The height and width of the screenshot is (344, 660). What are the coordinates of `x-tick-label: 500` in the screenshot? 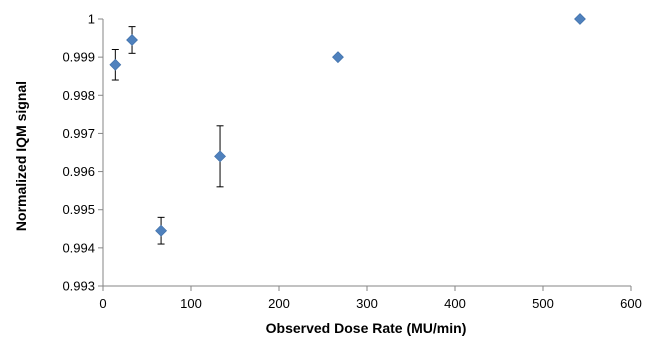 It's located at (543, 303).